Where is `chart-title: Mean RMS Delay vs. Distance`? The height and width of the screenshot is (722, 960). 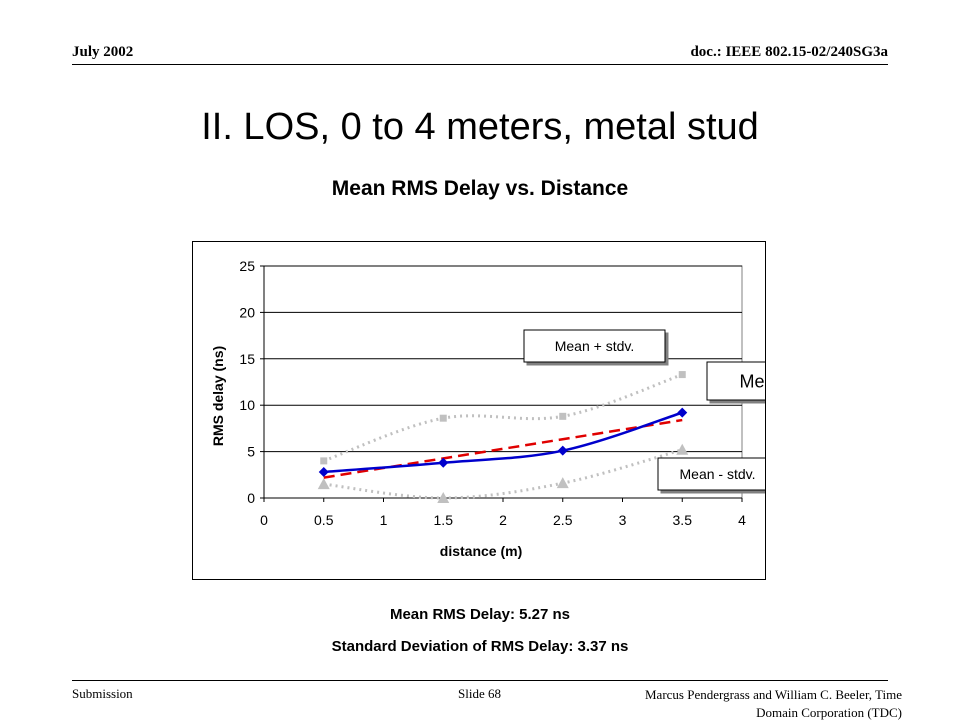 chart-title: Mean RMS Delay vs. Distance is located at coordinates (480, 188).